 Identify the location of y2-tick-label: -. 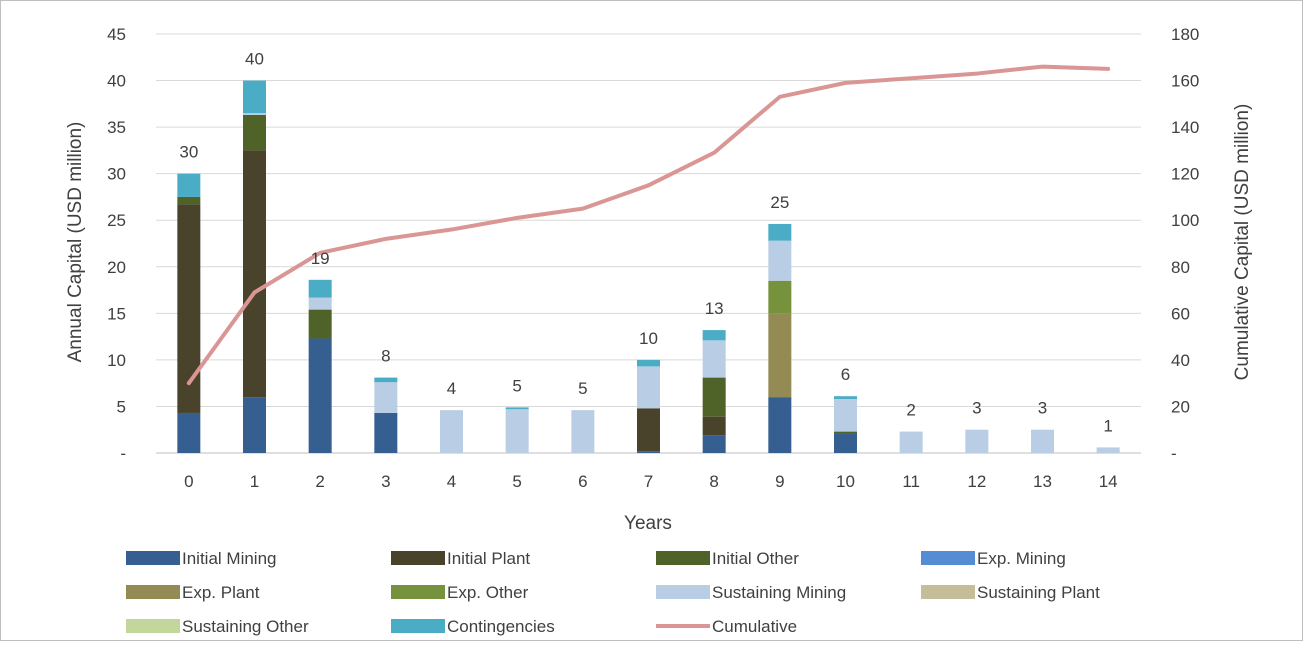
(1174, 453).